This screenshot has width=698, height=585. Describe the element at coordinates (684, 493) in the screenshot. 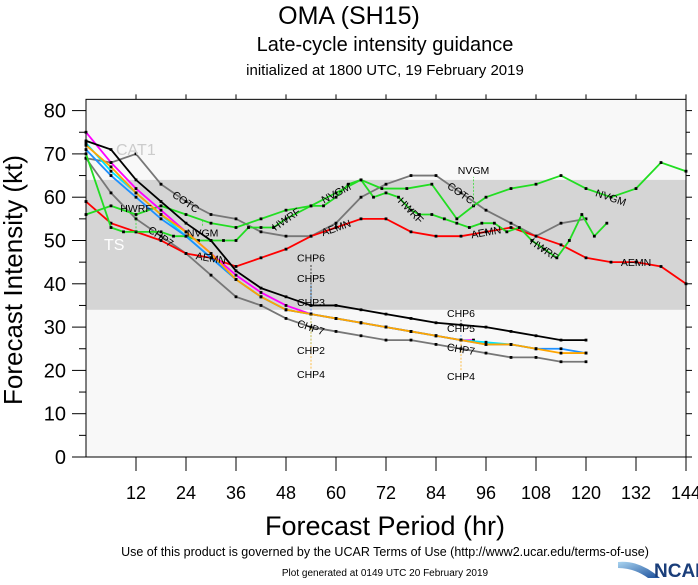

I see `x-tick-label: 144` at that location.